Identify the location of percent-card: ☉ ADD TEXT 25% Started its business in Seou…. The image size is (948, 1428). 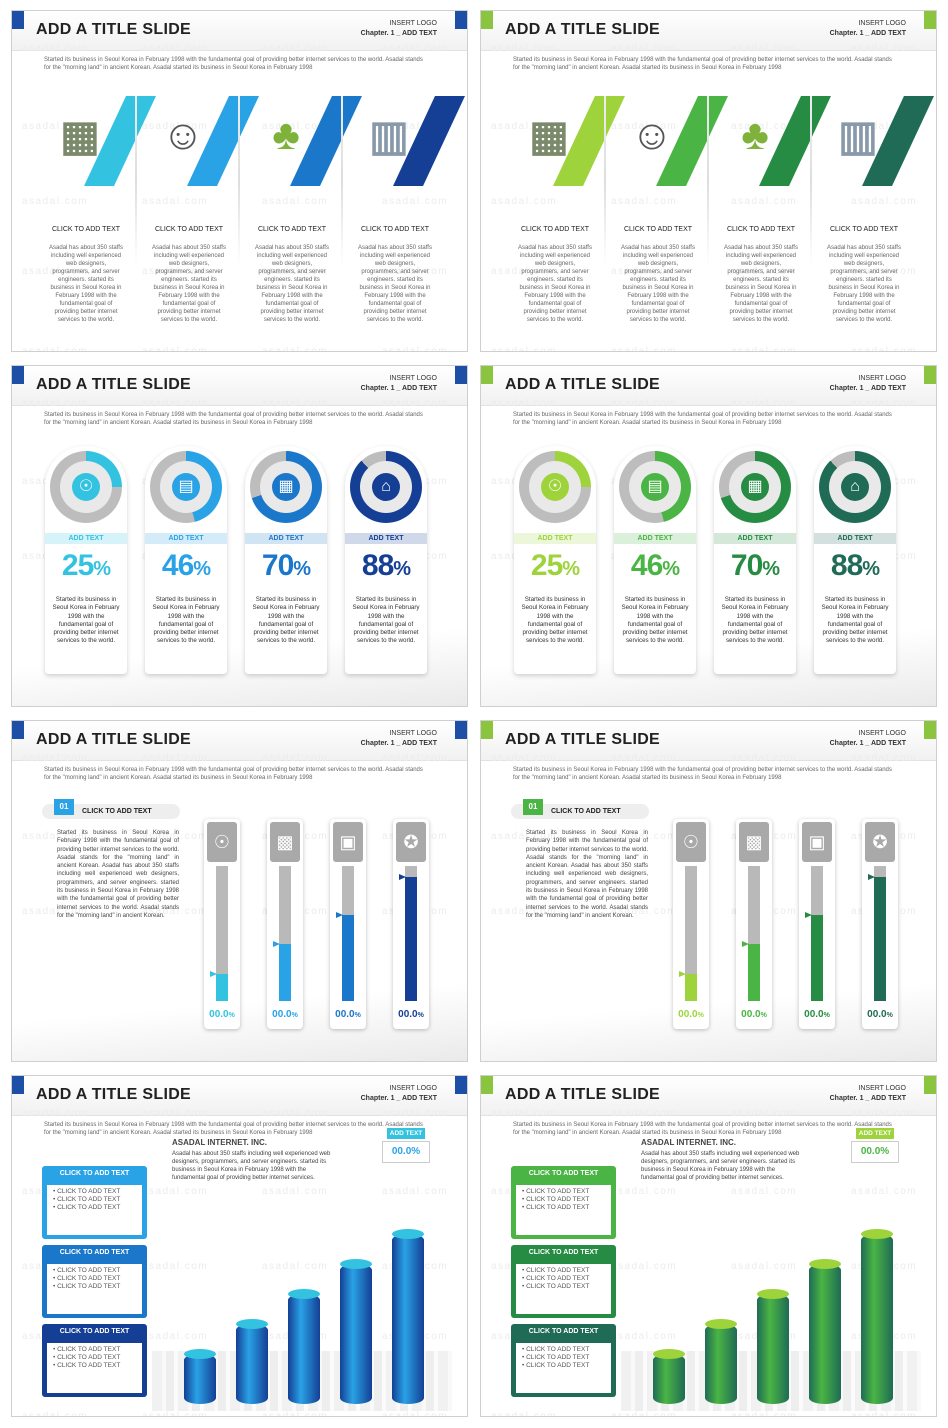
(555, 560).